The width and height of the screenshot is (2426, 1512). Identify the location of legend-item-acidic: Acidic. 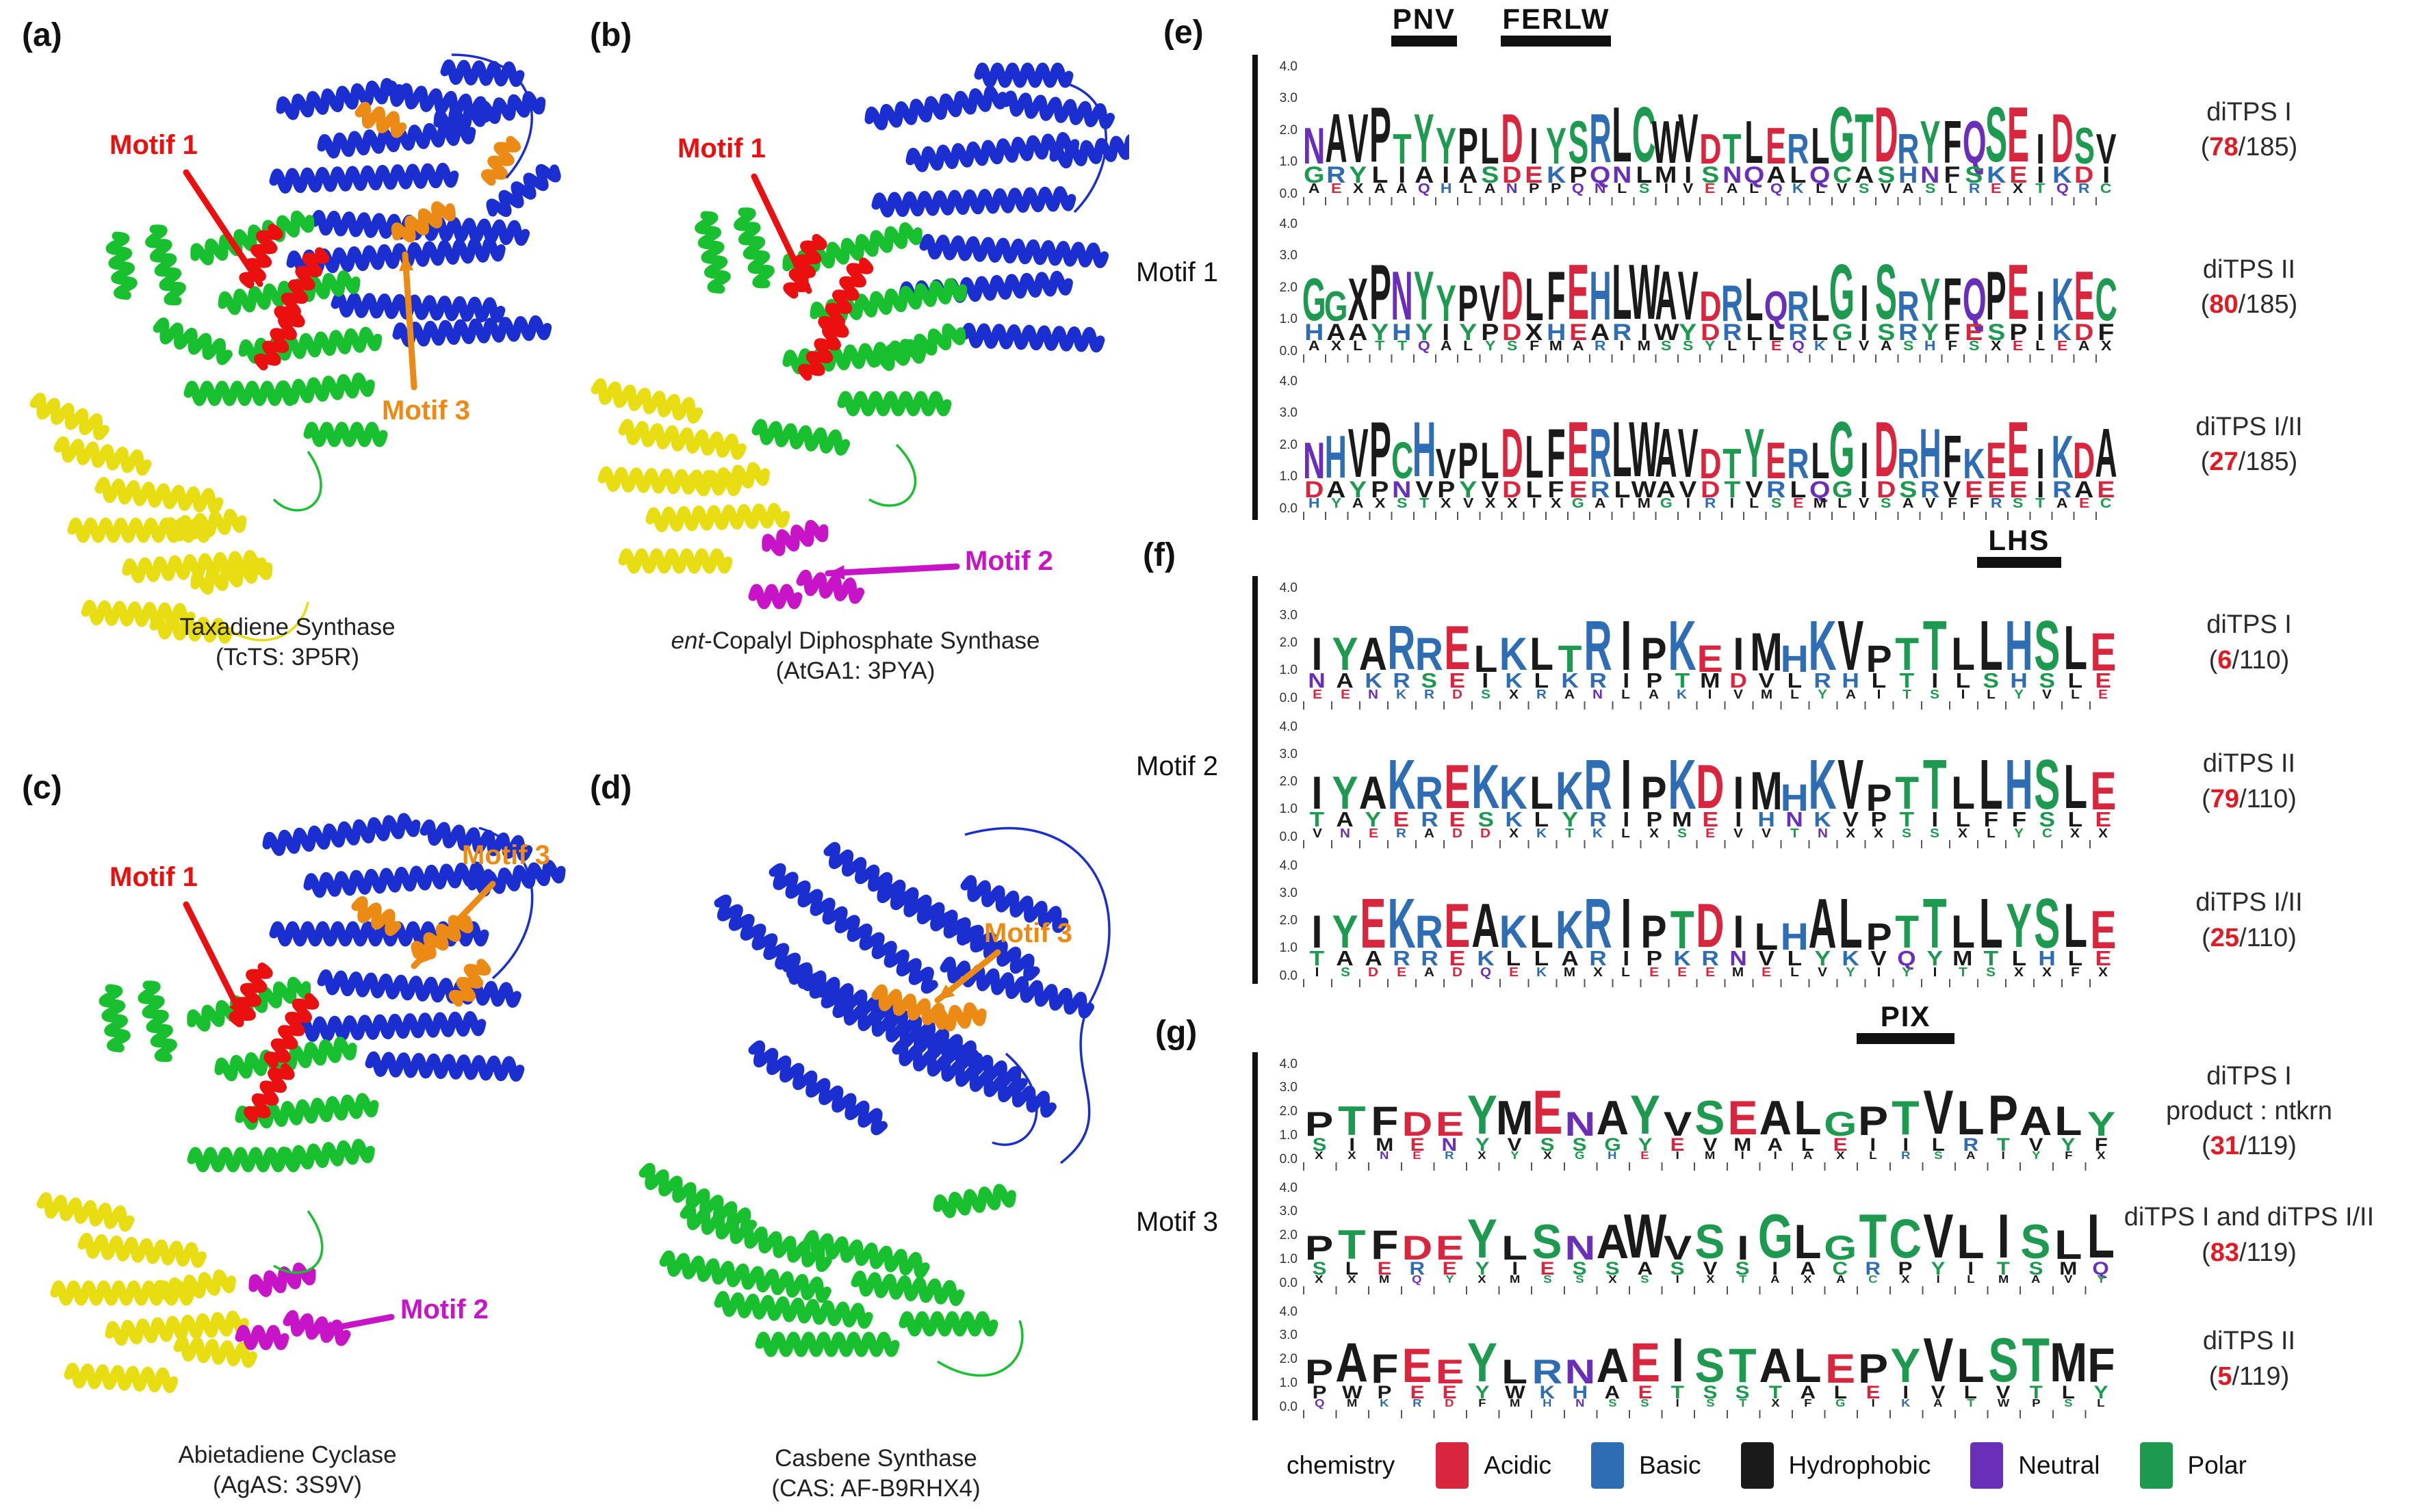
(1493, 1465).